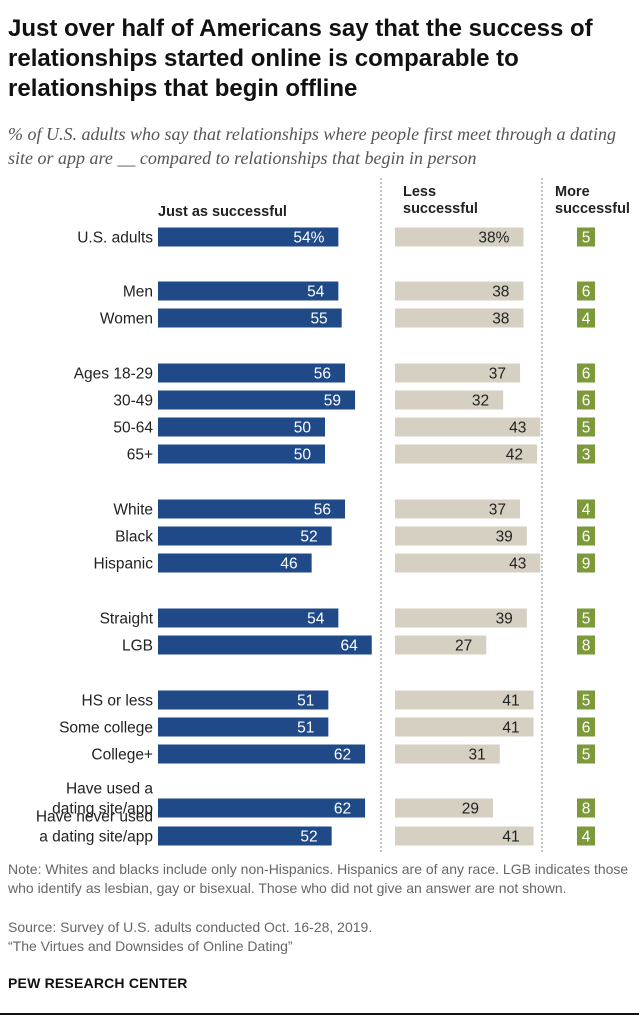 This screenshot has height=1017, width=639. I want to click on row-label: HS or less, so click(118, 701).